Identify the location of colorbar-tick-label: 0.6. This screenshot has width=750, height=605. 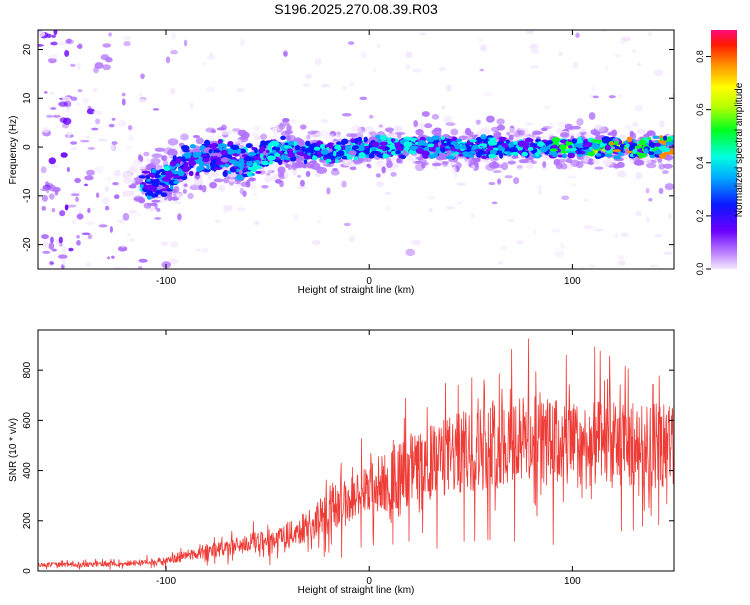
(700, 109).